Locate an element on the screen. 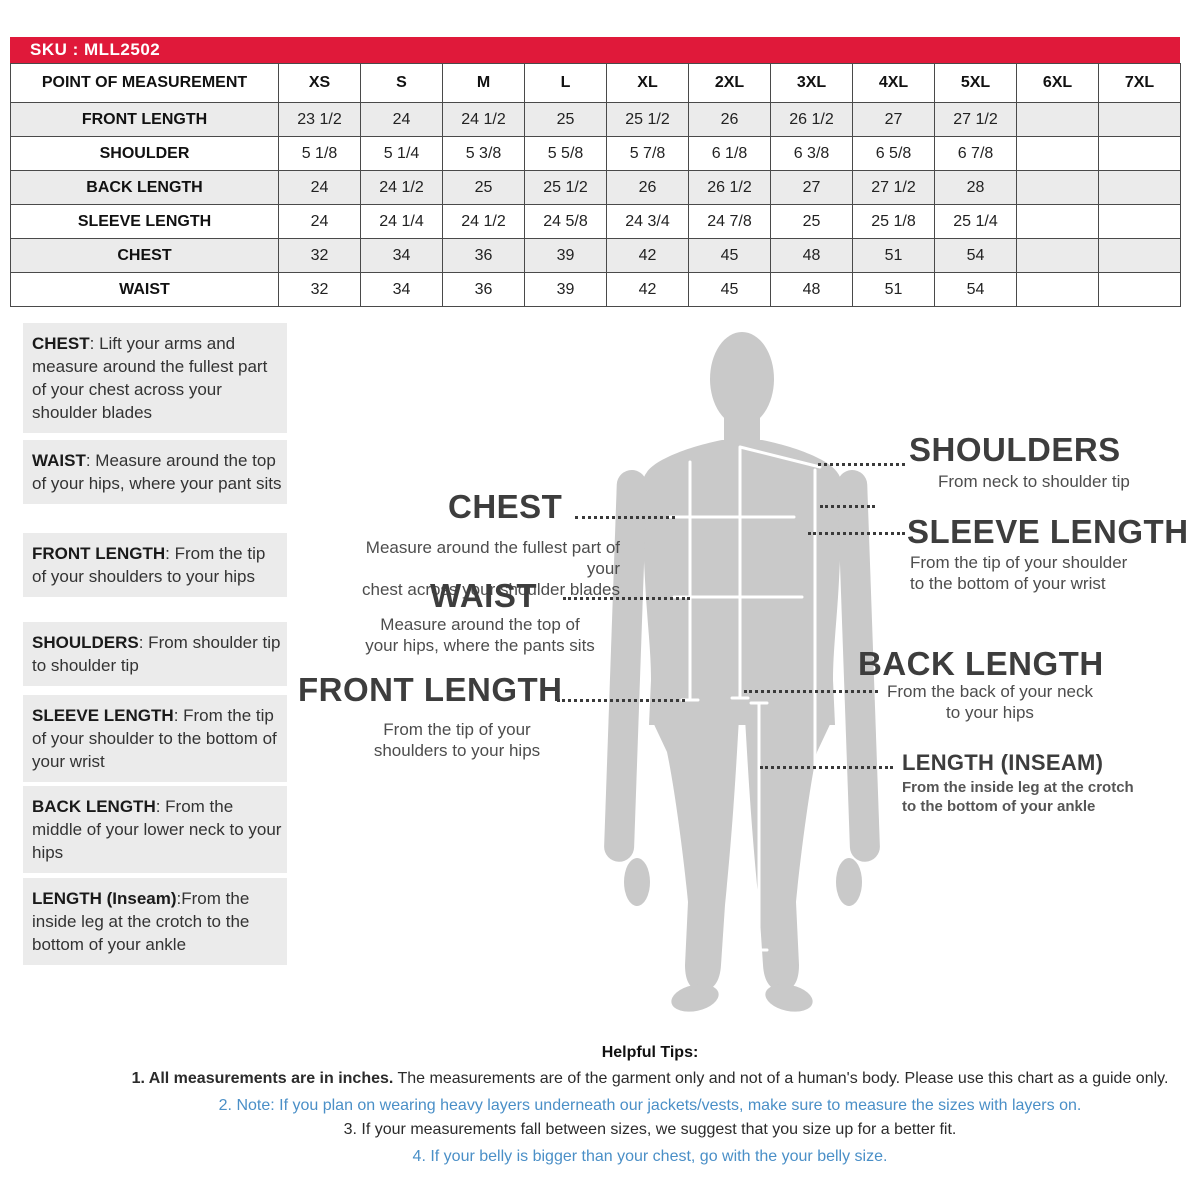  torso-shape is located at coordinates (742, 582).